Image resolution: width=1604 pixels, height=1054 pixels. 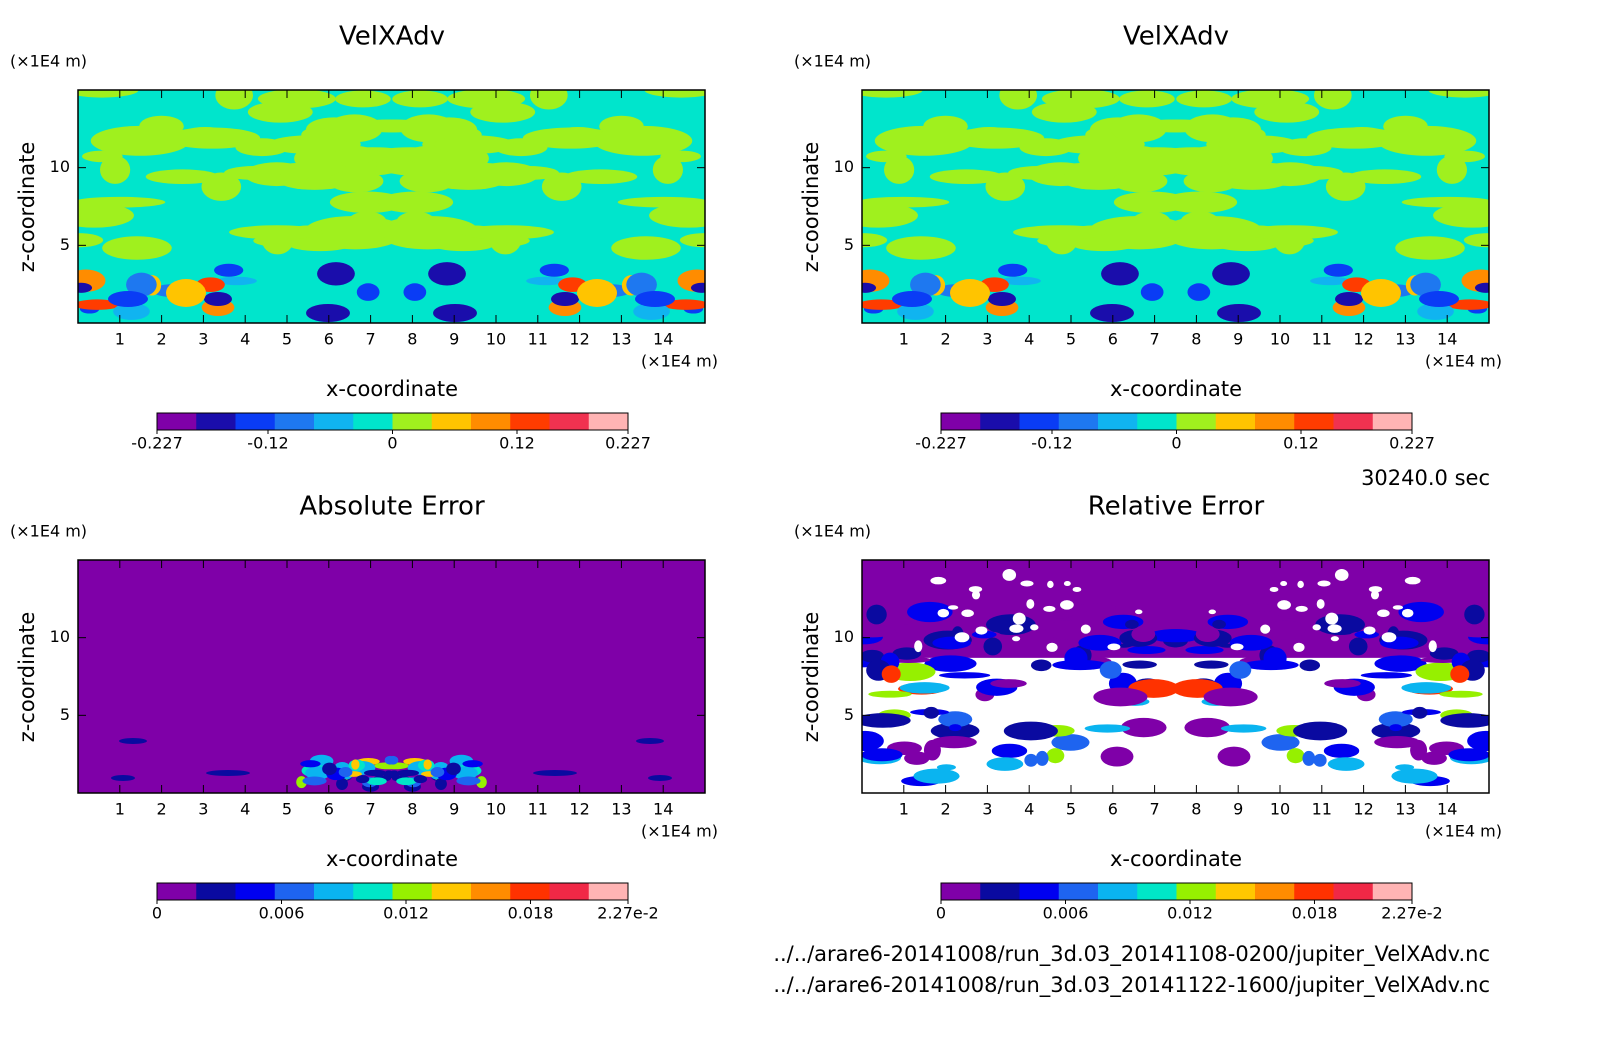 I want to click on colorbar-frame, so click(x=392, y=891).